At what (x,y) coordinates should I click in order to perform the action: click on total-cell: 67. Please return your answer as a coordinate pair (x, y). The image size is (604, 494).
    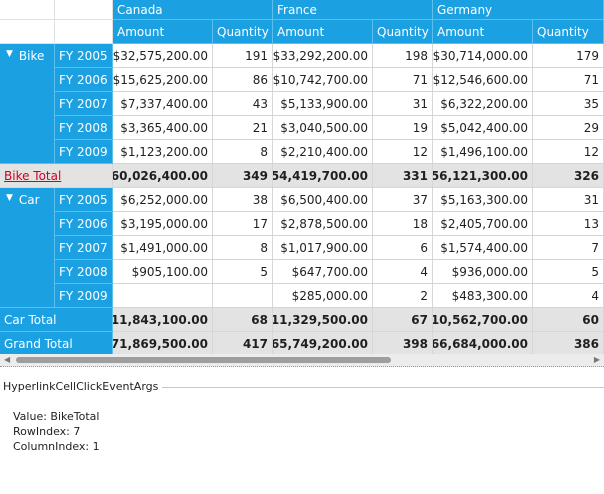
    Looking at the image, I should click on (403, 320).